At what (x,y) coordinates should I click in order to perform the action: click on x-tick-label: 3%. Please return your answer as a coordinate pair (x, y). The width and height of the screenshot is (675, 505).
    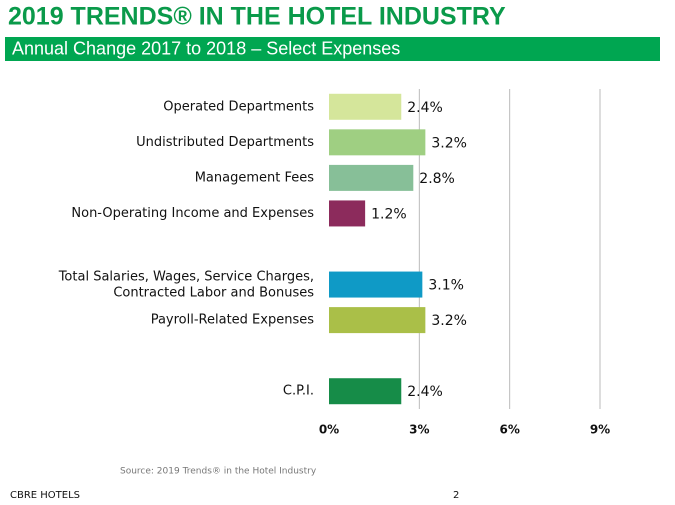
    Looking at the image, I should click on (419, 430).